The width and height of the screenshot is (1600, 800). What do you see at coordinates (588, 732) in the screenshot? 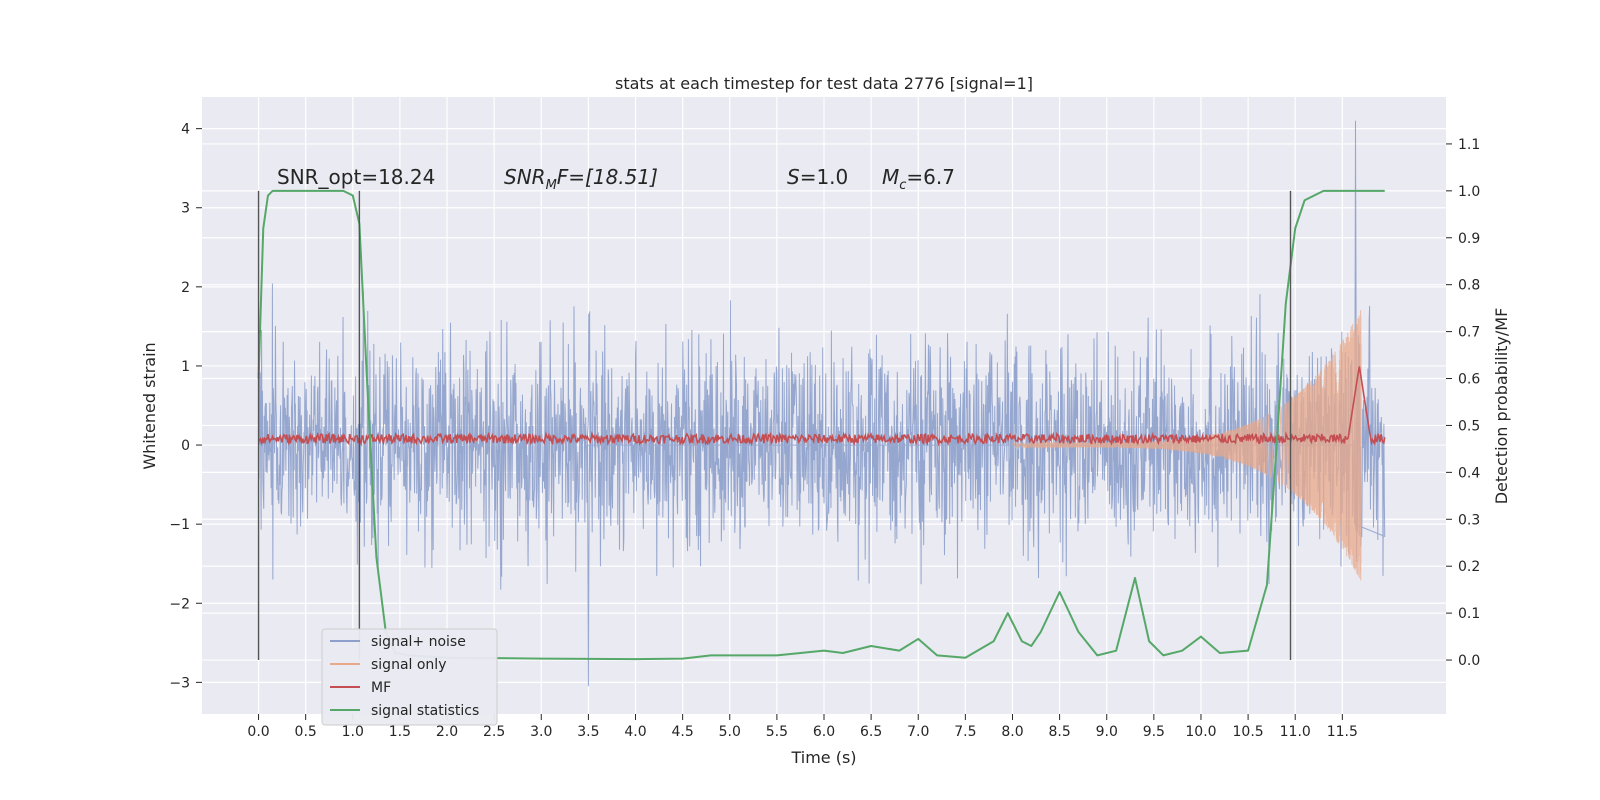
I see `x-tick-label: 3.5` at bounding box center [588, 732].